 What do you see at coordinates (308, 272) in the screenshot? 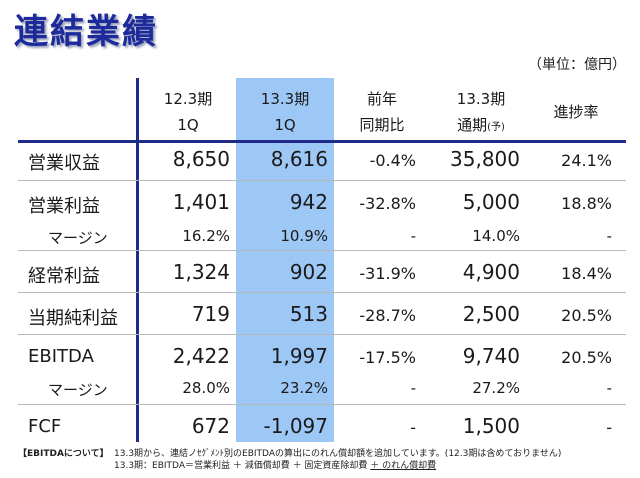
I see `cell-current-1q: 902` at bounding box center [308, 272].